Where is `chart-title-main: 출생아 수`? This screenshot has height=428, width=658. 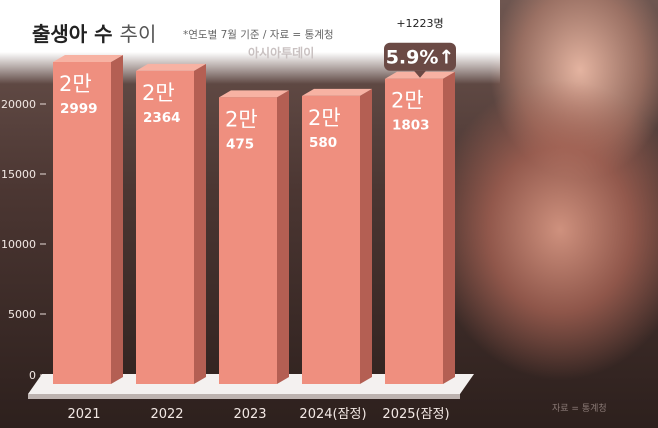
chart-title-main: 출생아 수 is located at coordinates (72, 34).